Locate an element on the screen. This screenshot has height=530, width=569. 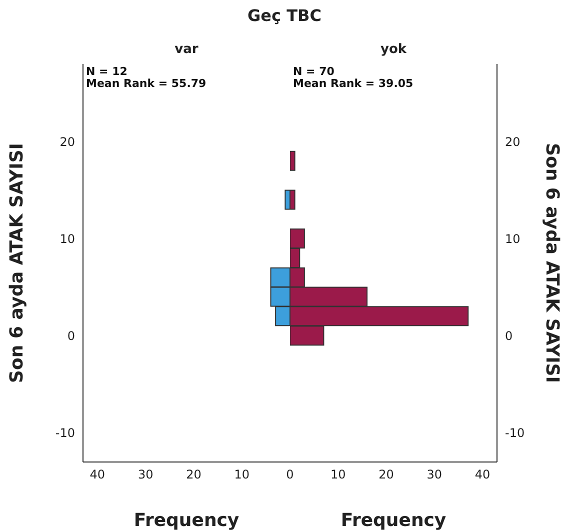
chart-title: Geç TBC is located at coordinates (284, 15).